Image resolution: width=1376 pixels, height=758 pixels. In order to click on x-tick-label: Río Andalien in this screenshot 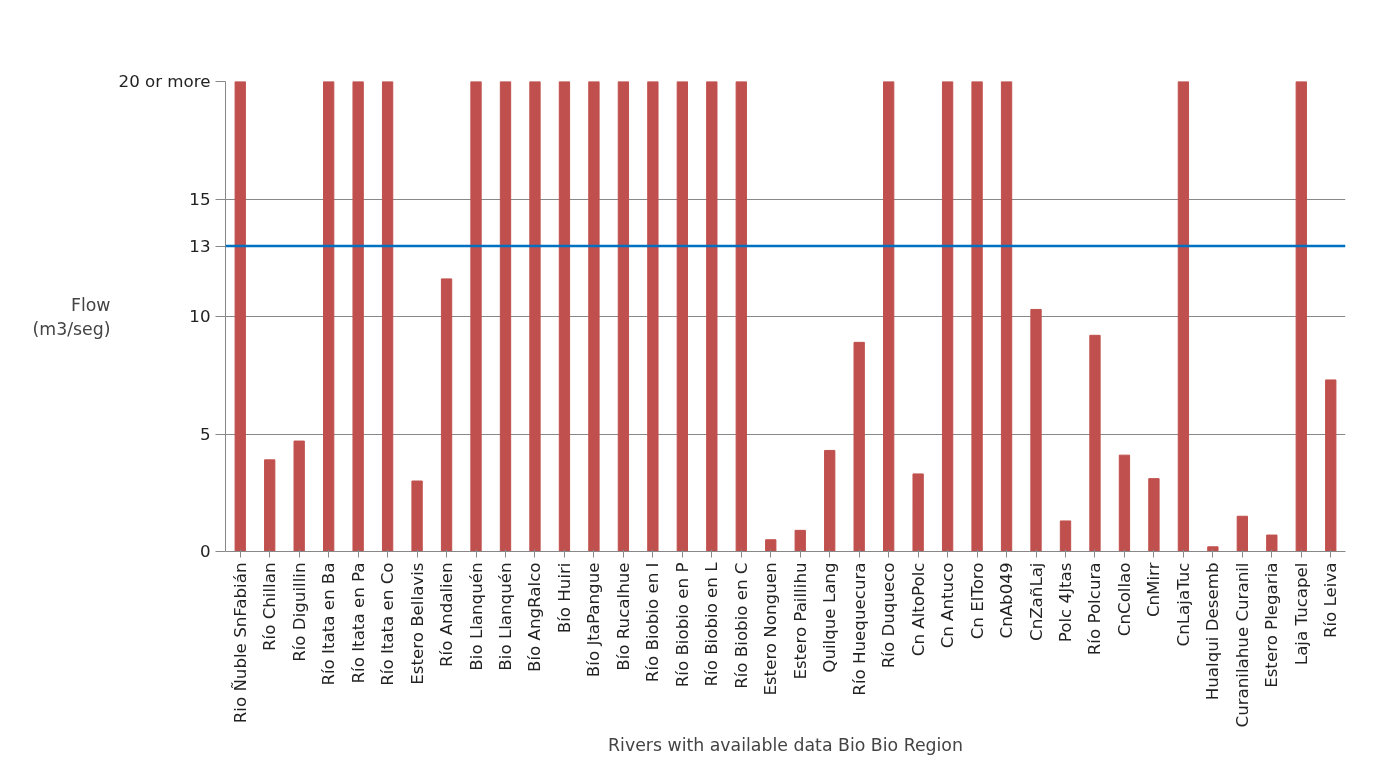, I will do `click(447, 614)`.